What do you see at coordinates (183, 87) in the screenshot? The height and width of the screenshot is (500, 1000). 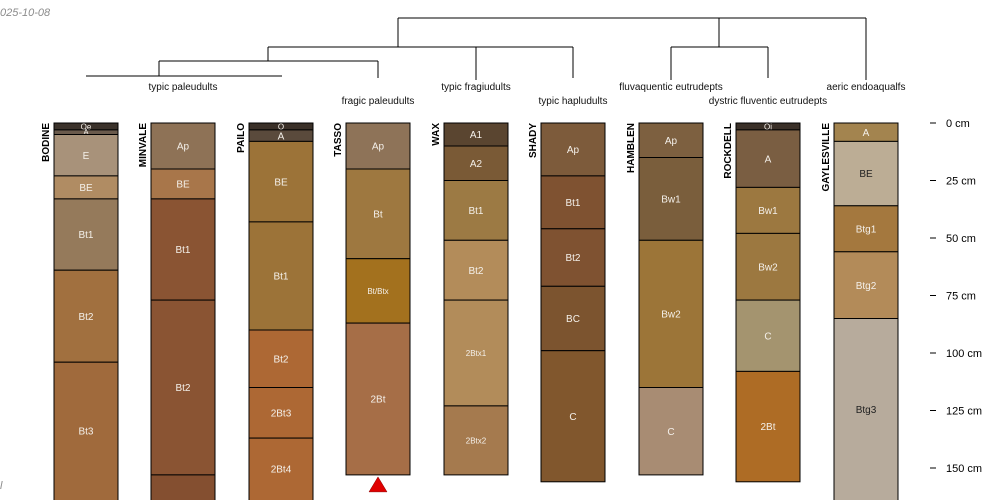 I see `taxon-label-typic-paleudults: typic paleudults` at bounding box center [183, 87].